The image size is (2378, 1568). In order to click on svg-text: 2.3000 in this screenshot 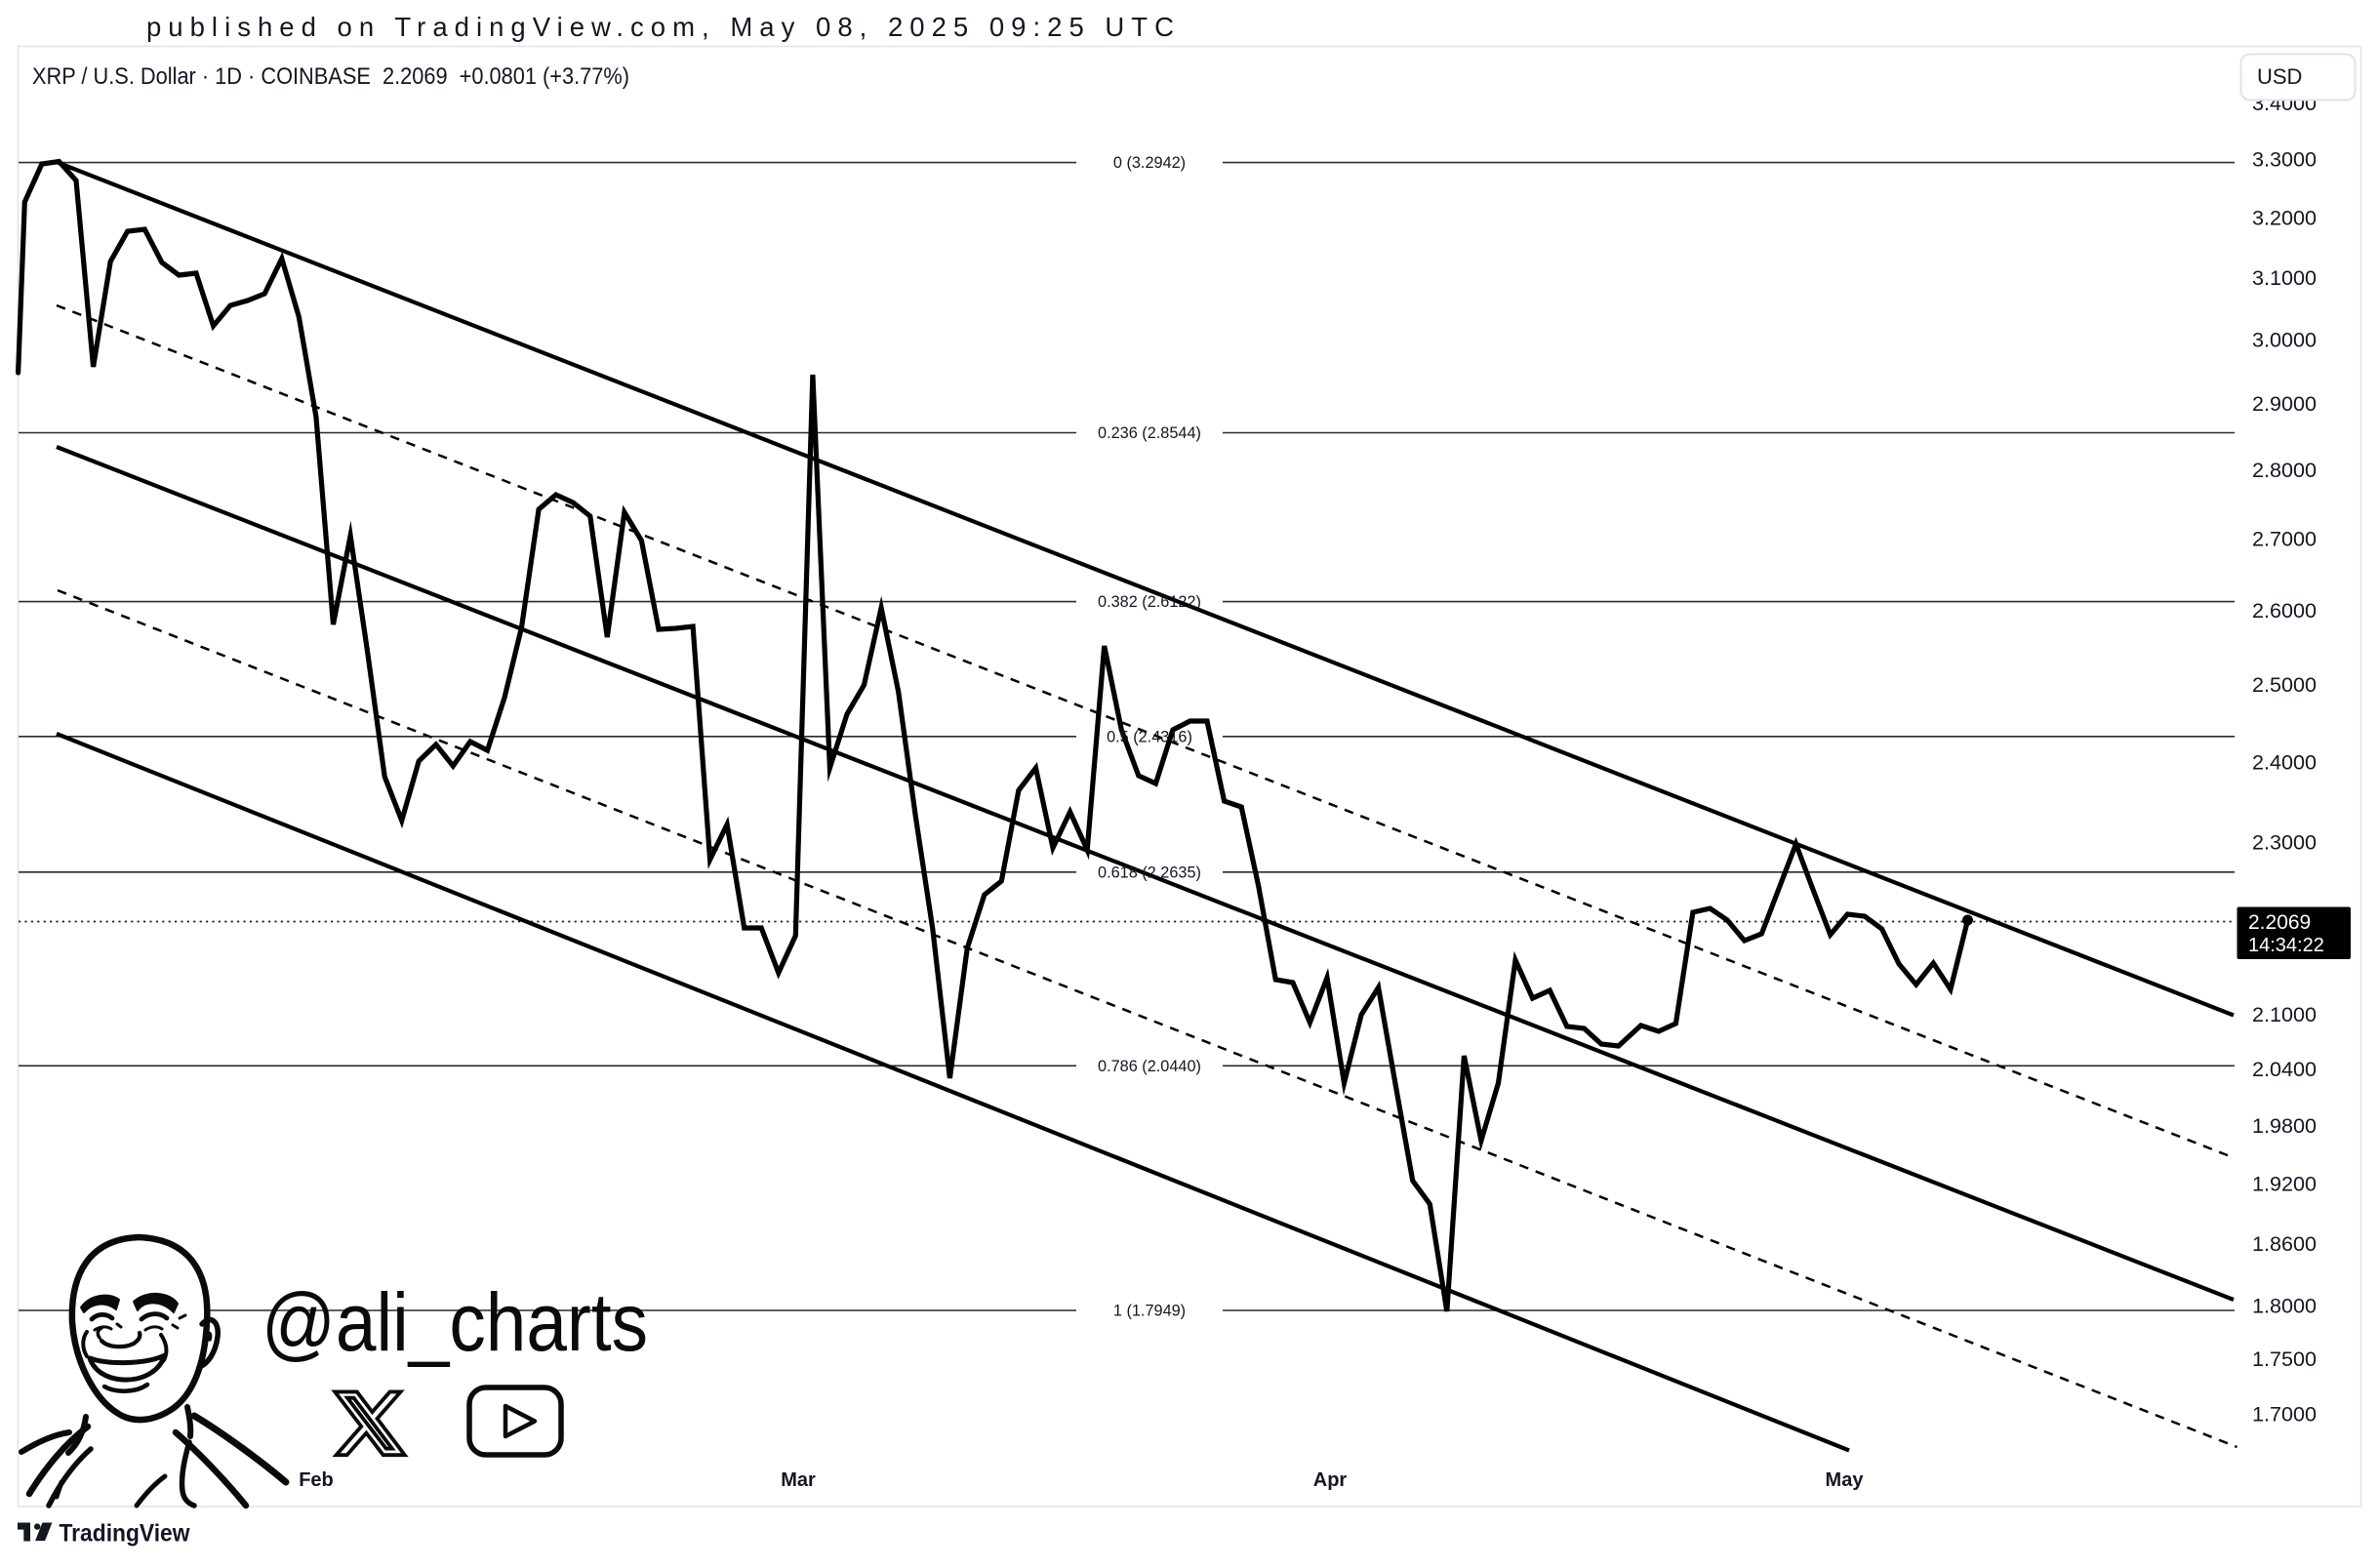, I will do `click(2284, 841)`.